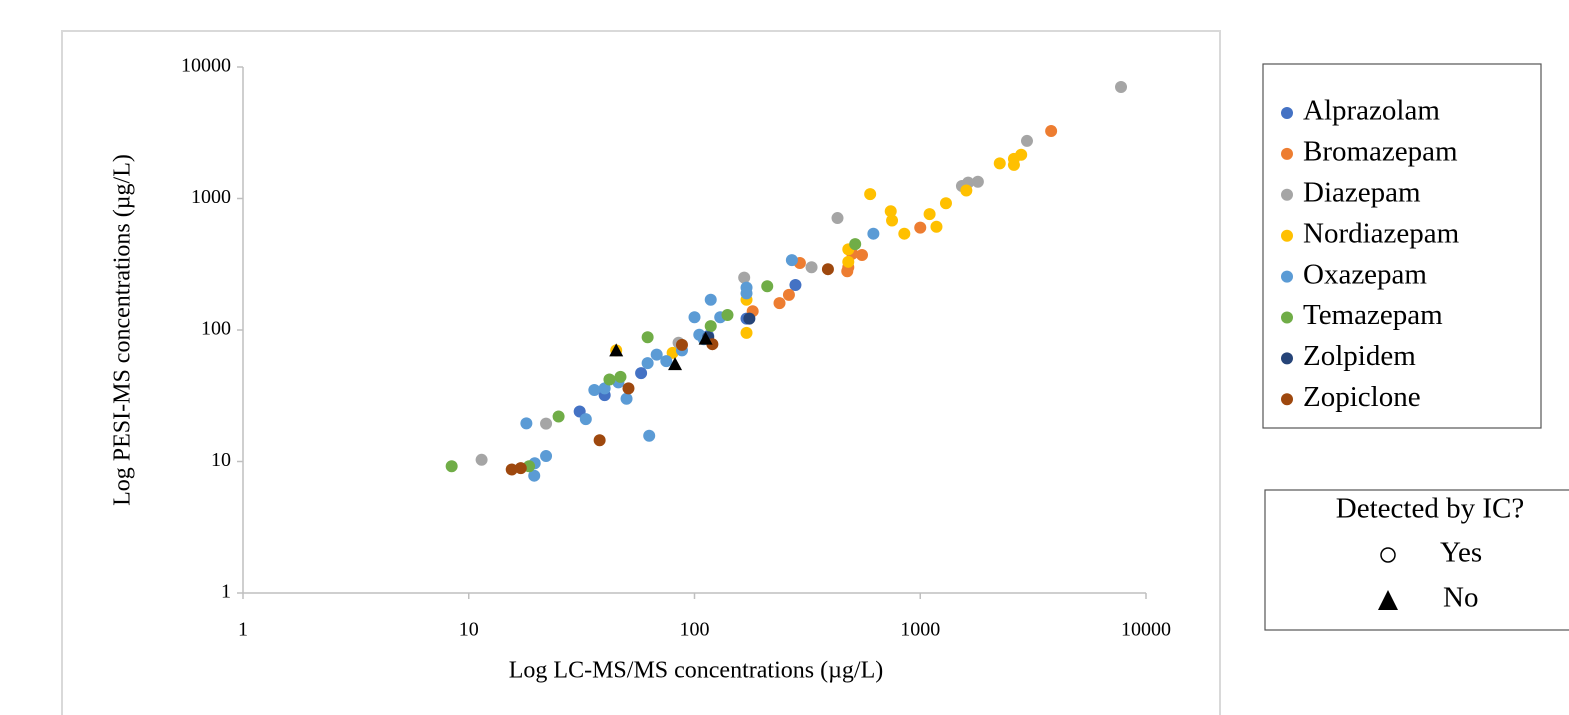  Describe the element at coordinates (920, 630) in the screenshot. I see `x-tick-label: 1000` at that location.